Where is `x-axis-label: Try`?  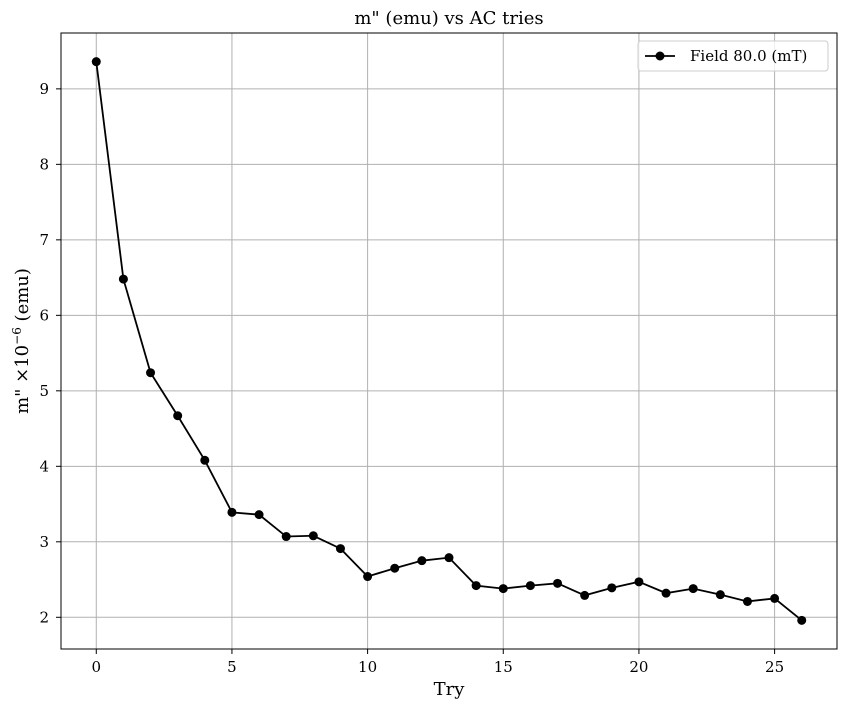
x-axis-label: Try is located at coordinates (450, 689).